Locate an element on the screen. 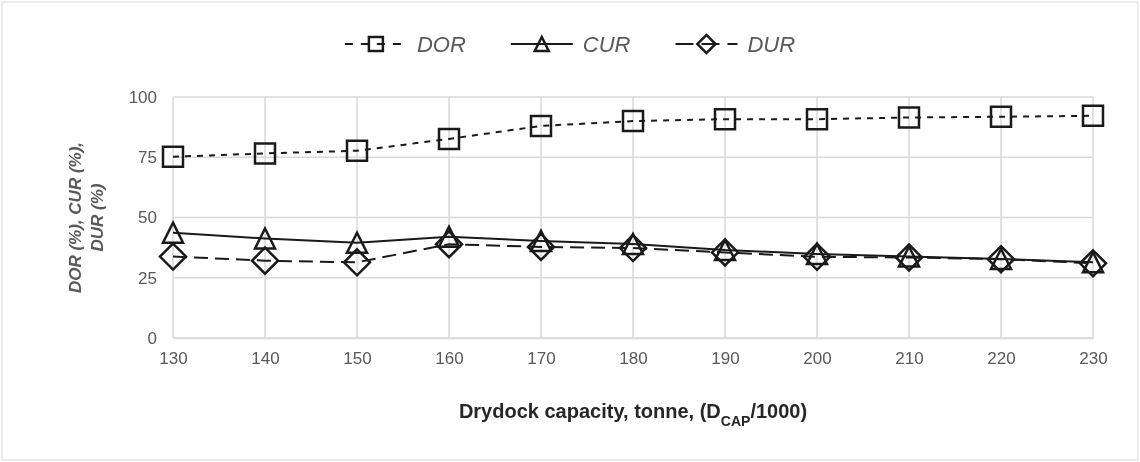  x-tick-label: 230 is located at coordinates (1093, 359).